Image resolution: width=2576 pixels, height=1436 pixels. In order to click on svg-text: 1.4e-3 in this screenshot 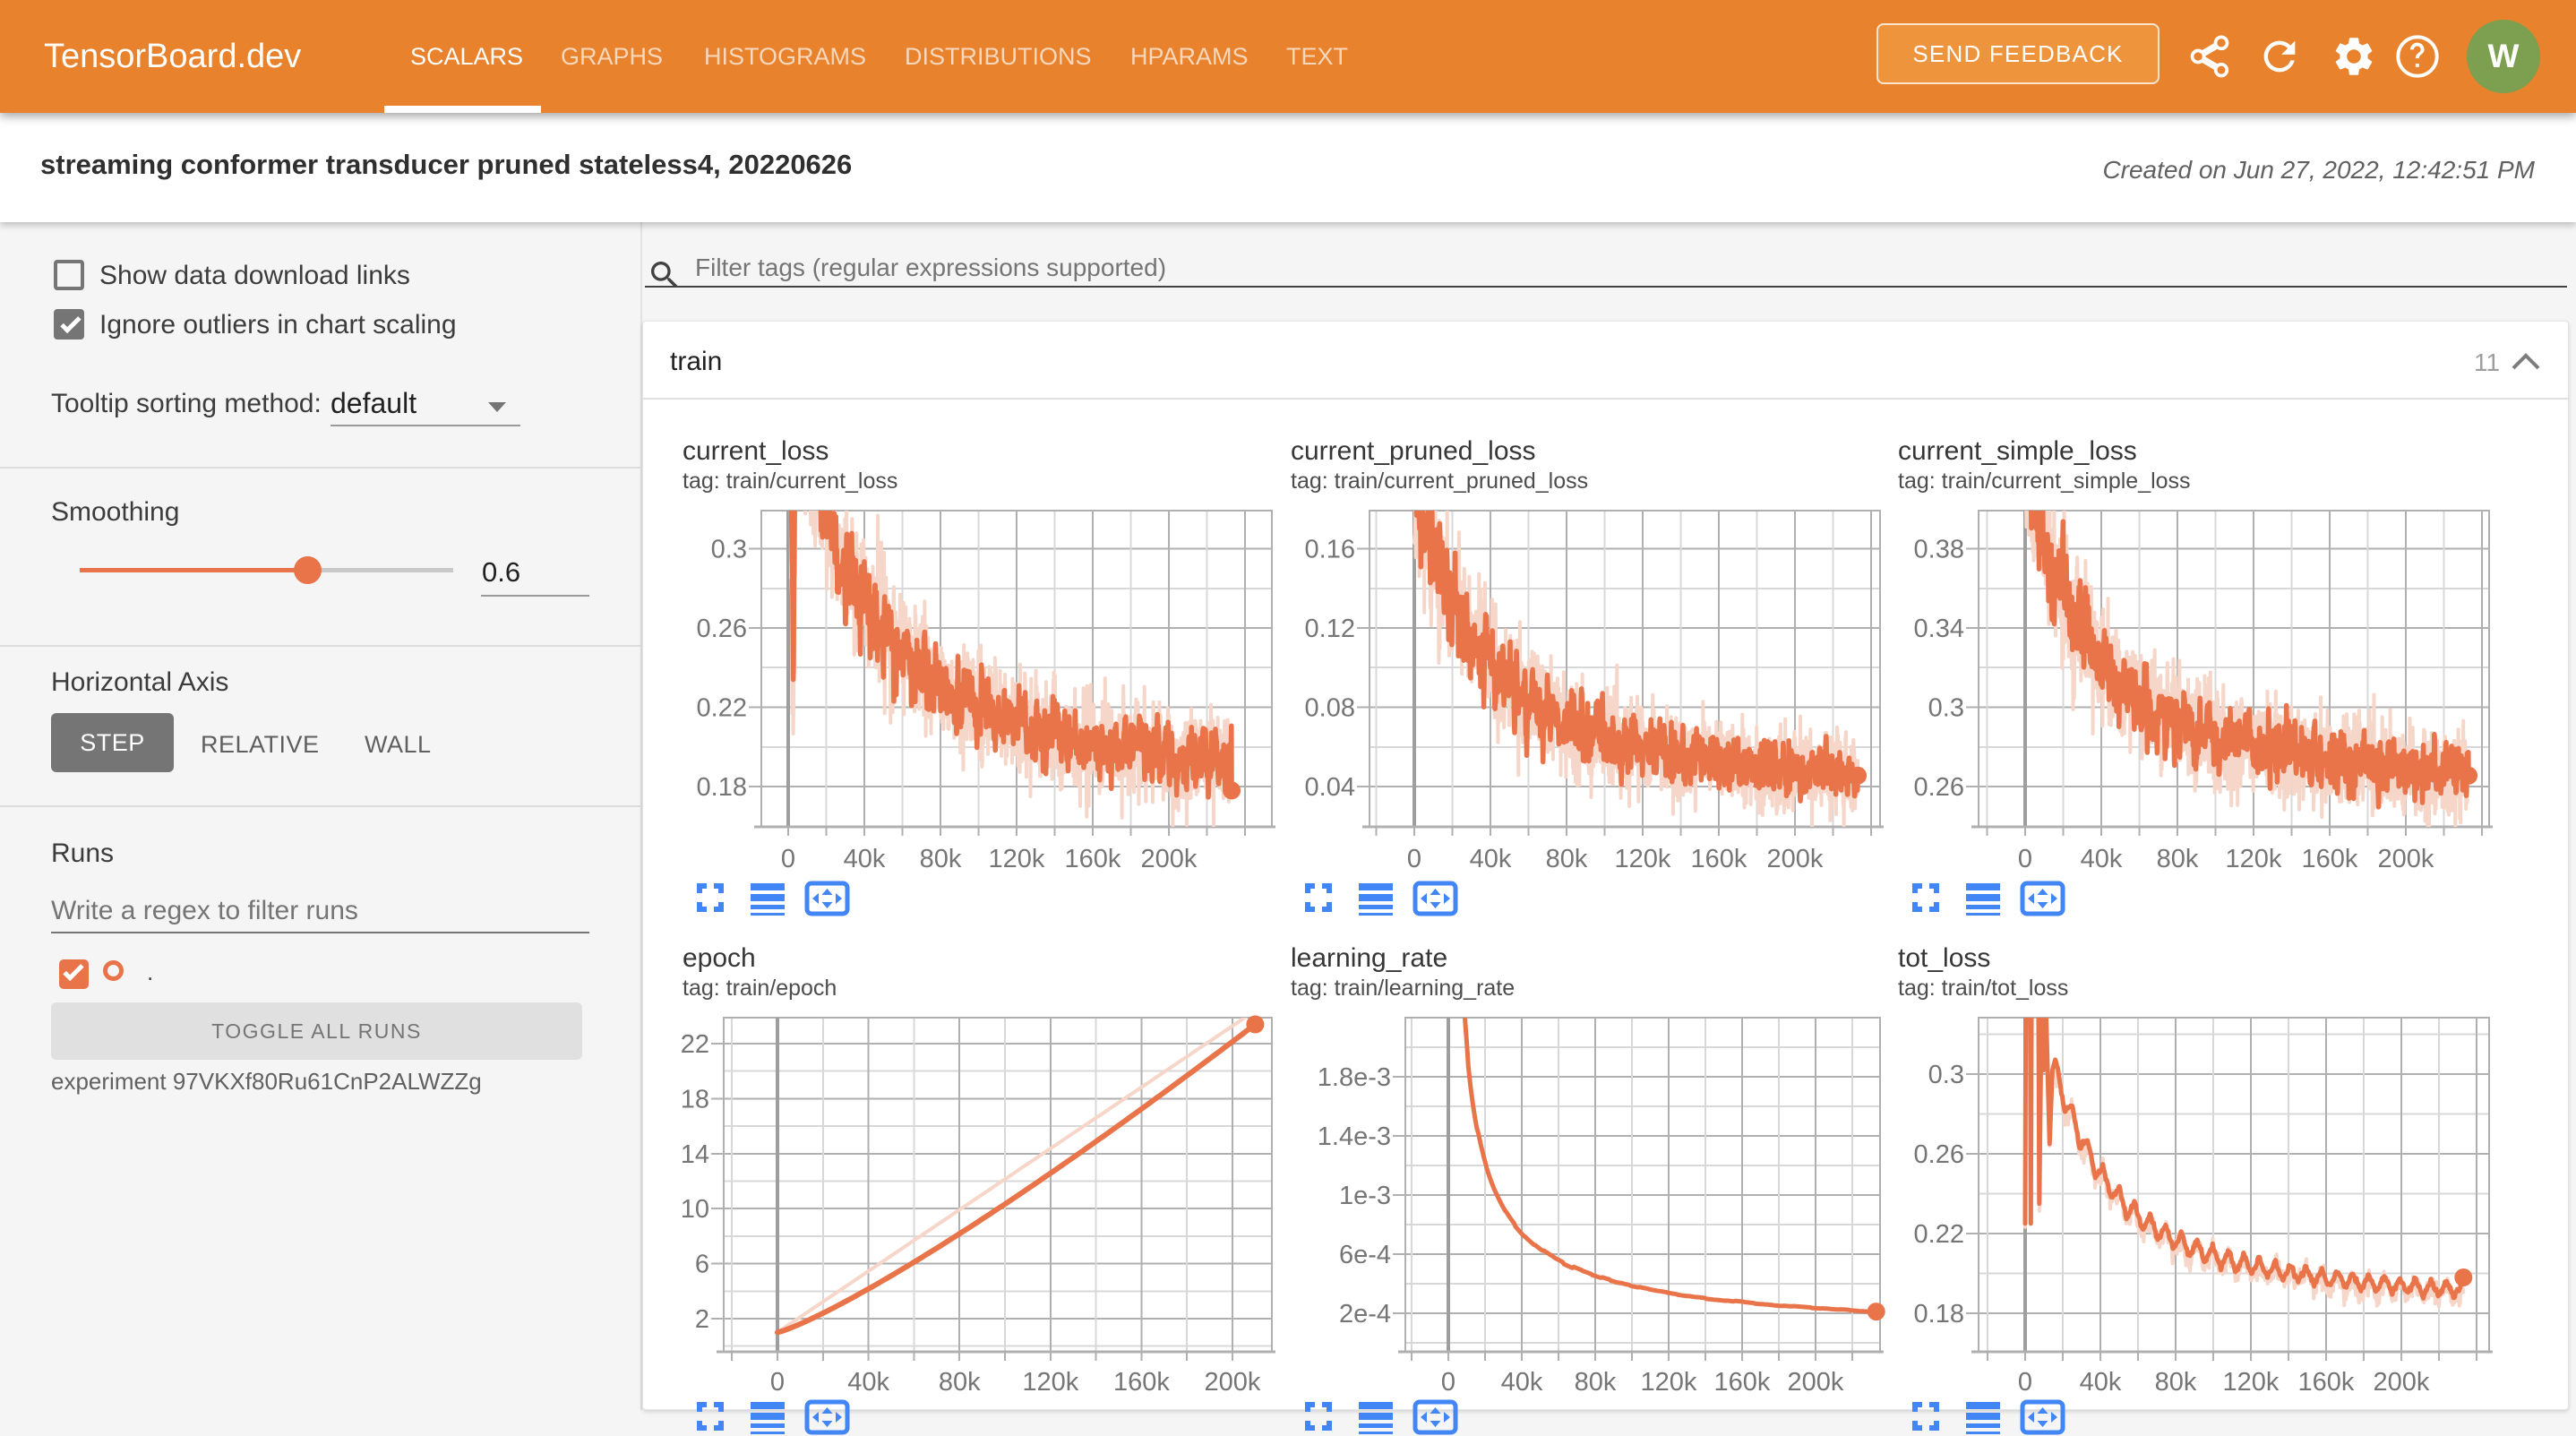, I will do `click(1354, 1136)`.